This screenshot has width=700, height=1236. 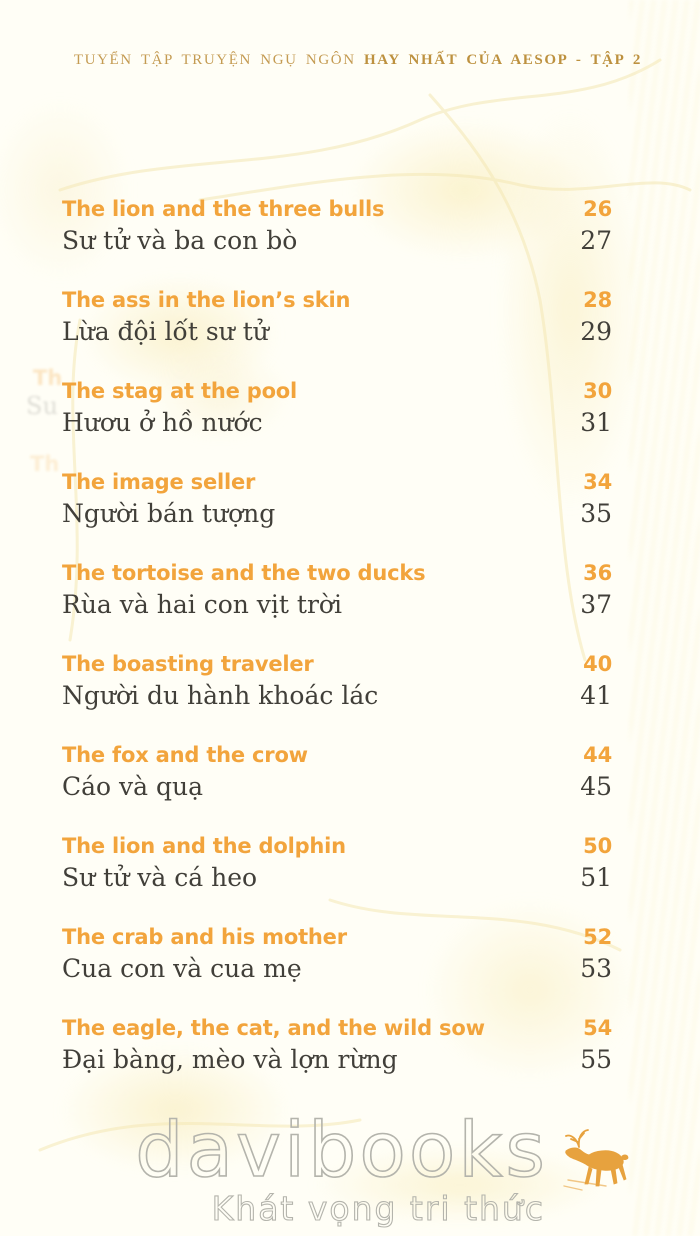 I want to click on toc-row-english: The ass in the lion’s skin 28, so click(x=337, y=300).